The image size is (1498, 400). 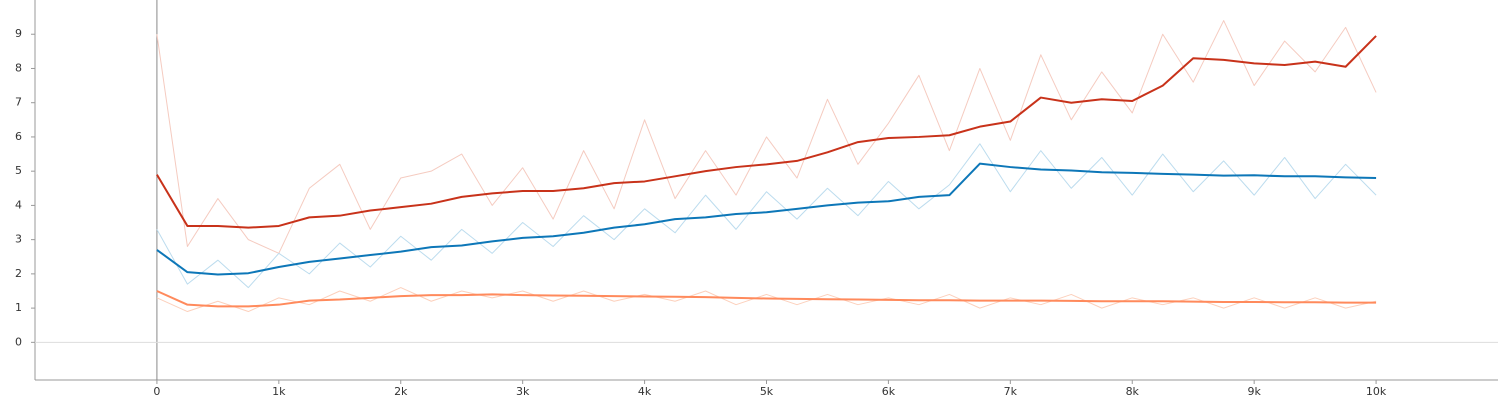 What do you see at coordinates (767, 391) in the screenshot?
I see `x-tick-label: 5k` at bounding box center [767, 391].